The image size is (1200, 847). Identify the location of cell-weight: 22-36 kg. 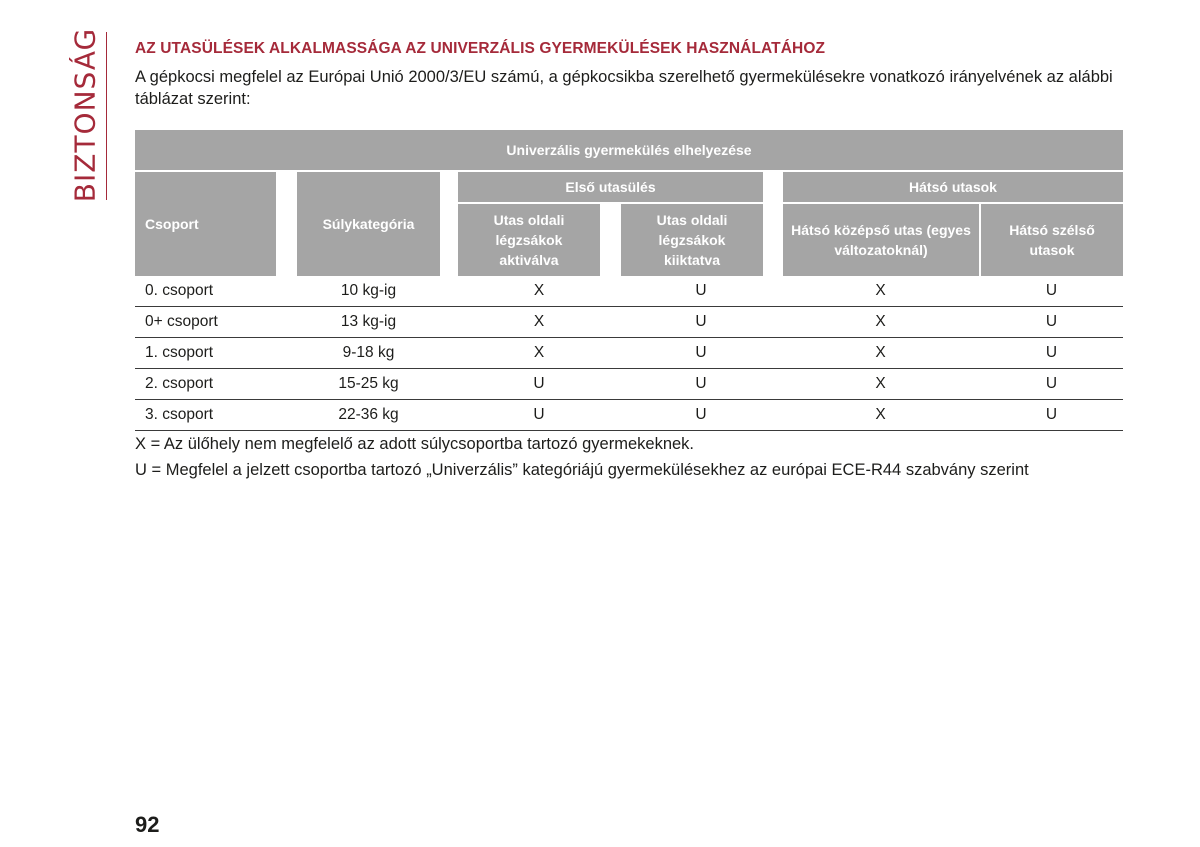
(368, 414).